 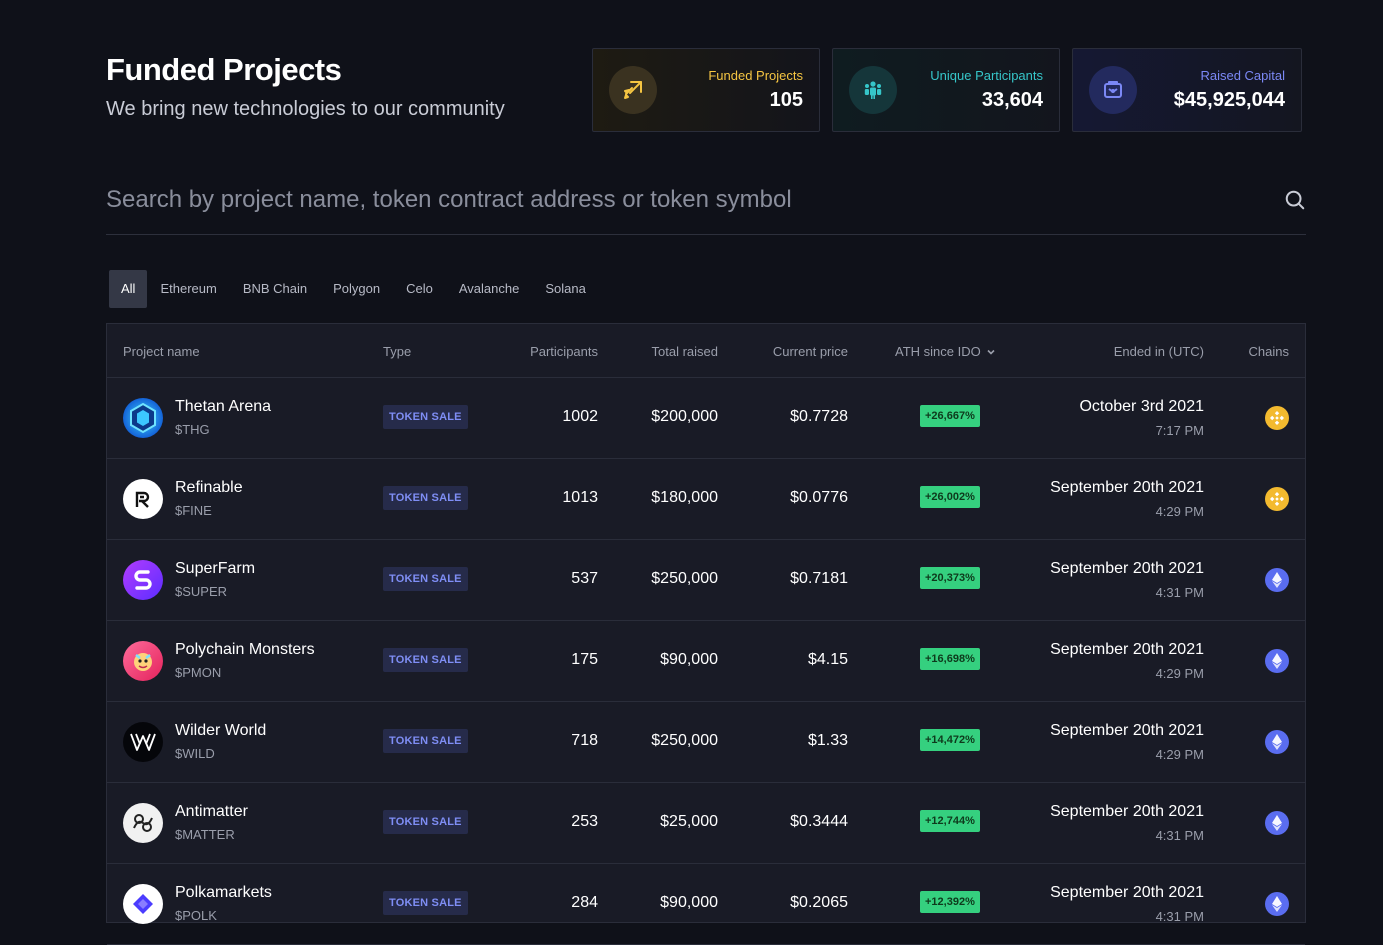 I want to click on participants-value: 1002, so click(x=580, y=416).